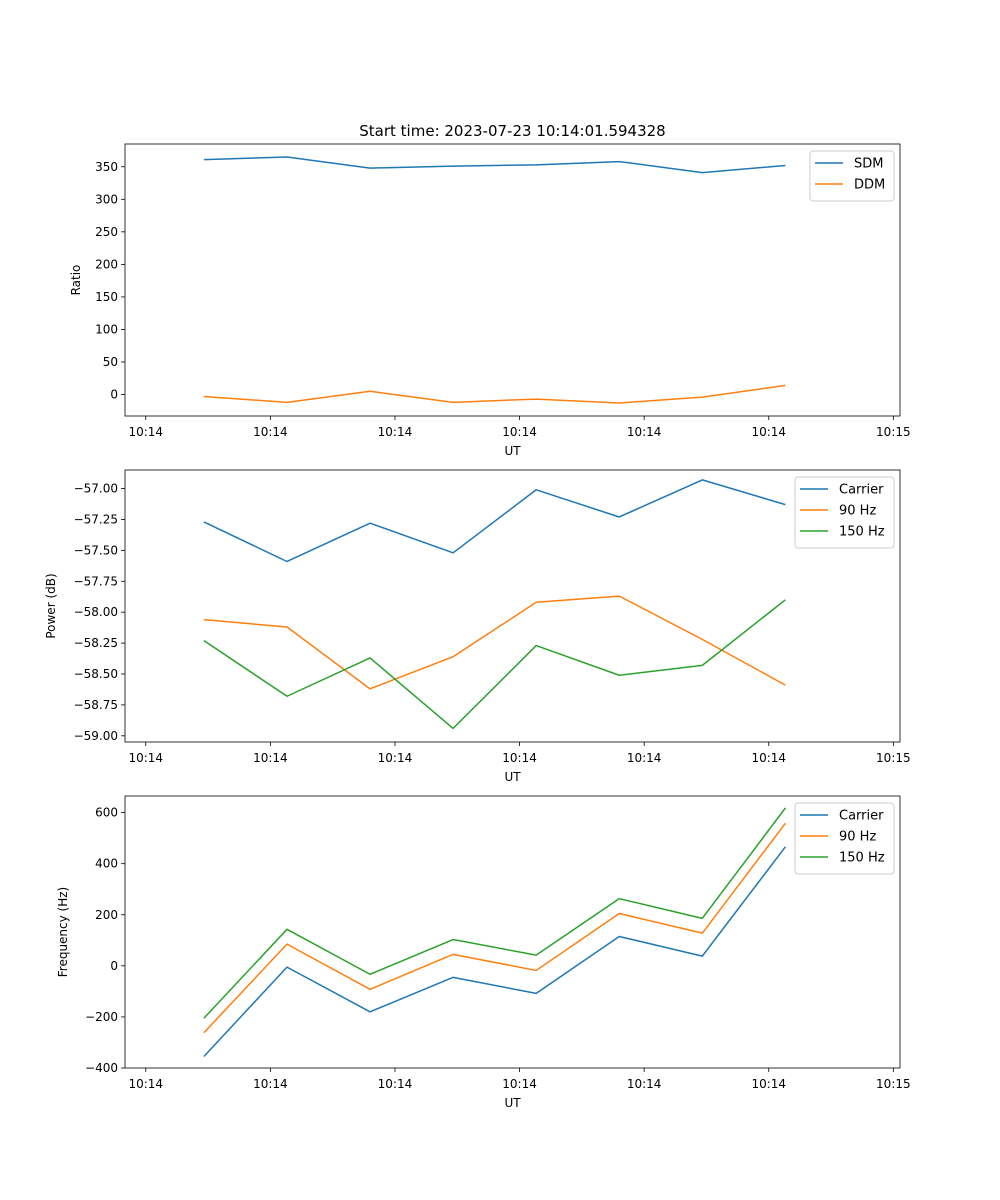  I want to click on y-tick-label: −57.25, so click(96, 519).